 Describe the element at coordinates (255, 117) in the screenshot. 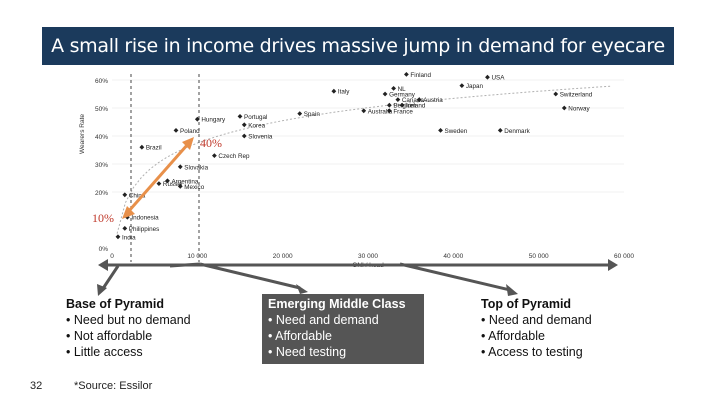

I see `data-point-label: Portugal` at that location.